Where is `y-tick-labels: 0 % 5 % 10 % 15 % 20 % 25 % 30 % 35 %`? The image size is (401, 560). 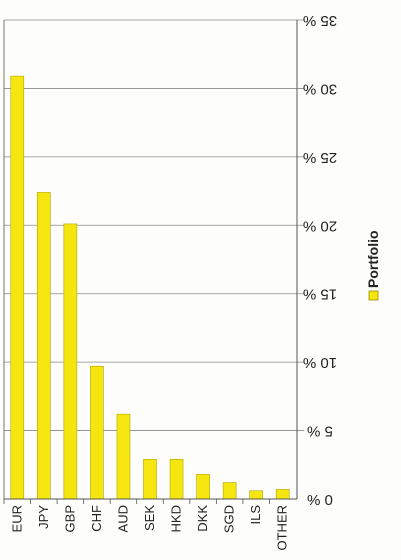 y-tick-labels: 0 % 5 % 10 % 15 % 20 % 25 % 30 % 35 % is located at coordinates (320, 260).